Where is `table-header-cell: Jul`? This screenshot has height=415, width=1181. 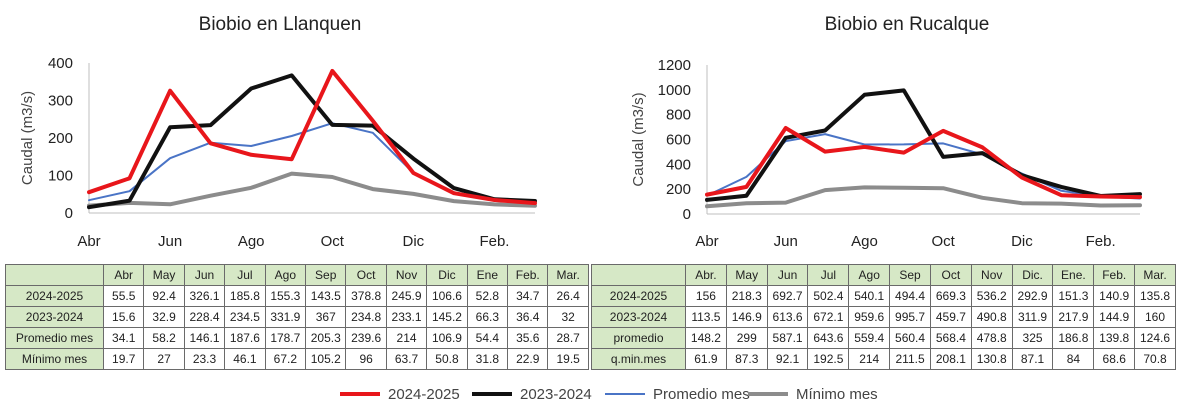
table-header-cell: Jul is located at coordinates (828, 275).